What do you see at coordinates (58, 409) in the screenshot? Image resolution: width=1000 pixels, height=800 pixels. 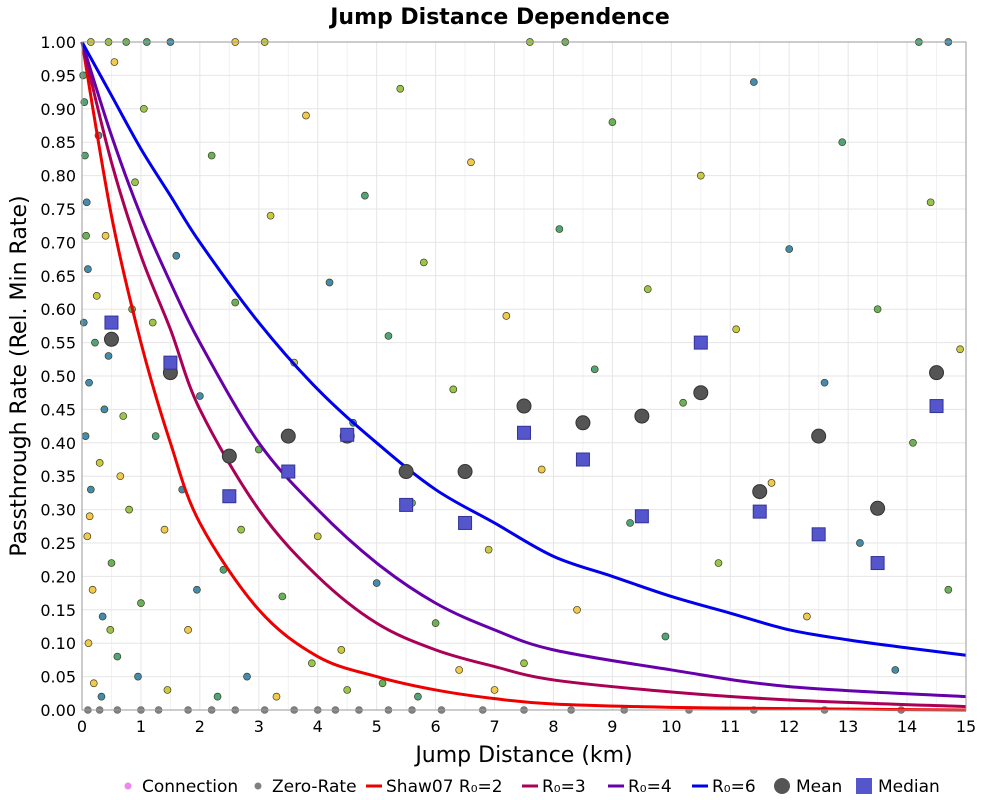 I see `y-tick-label: 0.45` at bounding box center [58, 409].